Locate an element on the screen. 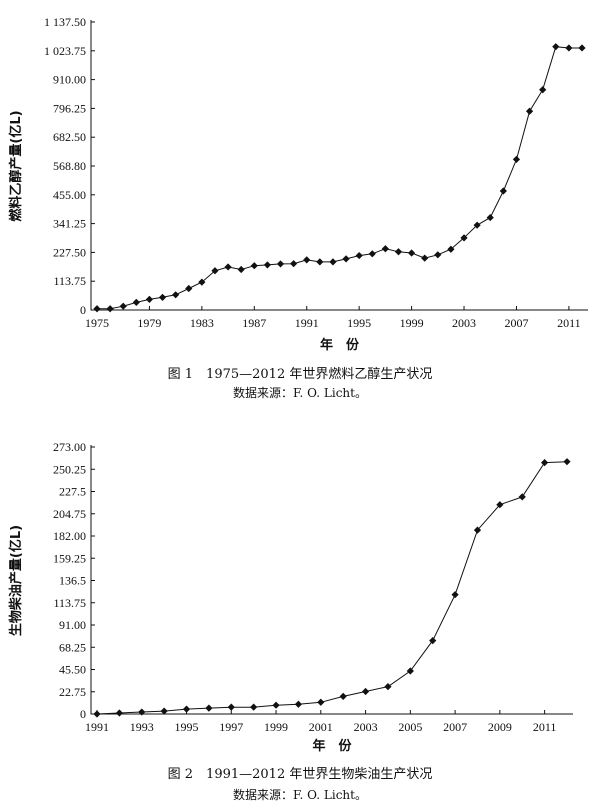 This screenshot has width=600, height=811. x-tick-label: 1979 is located at coordinates (149, 323).